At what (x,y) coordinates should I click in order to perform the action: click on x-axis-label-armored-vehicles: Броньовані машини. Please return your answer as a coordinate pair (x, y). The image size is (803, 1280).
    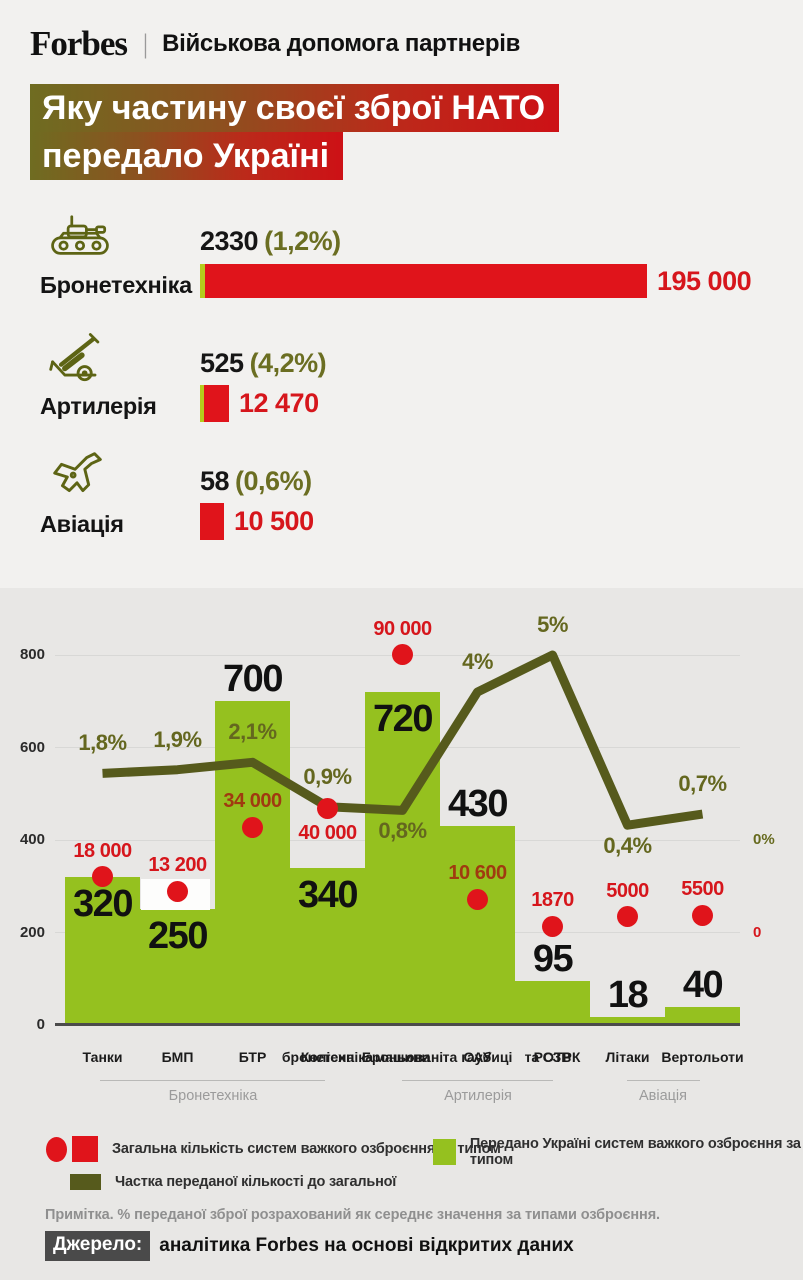
    Looking at the image, I should click on (402, 1057).